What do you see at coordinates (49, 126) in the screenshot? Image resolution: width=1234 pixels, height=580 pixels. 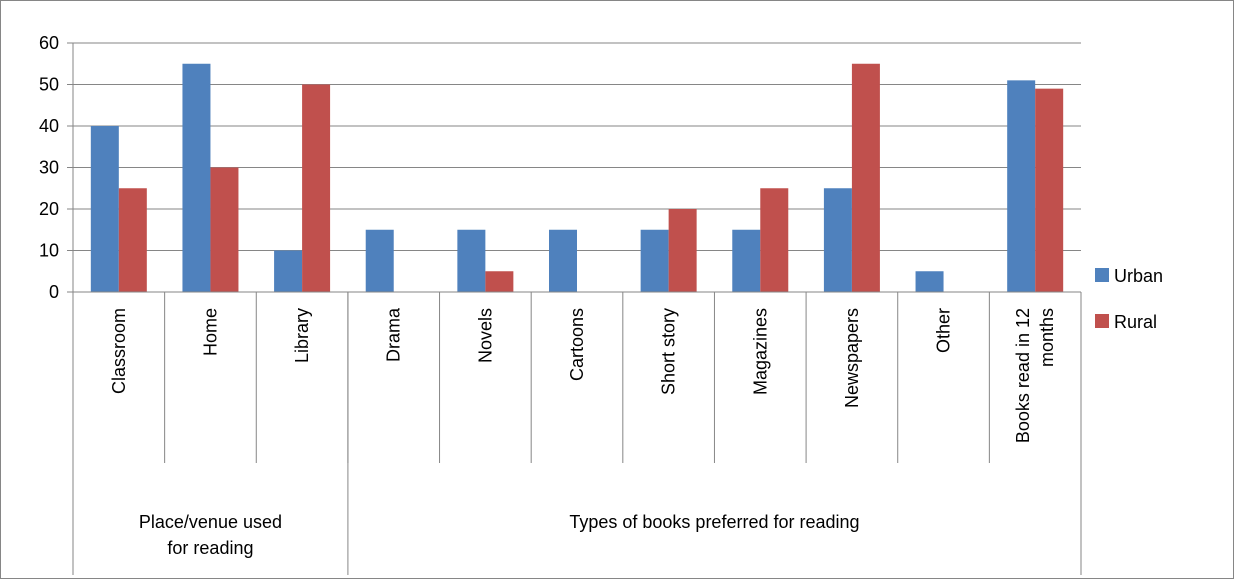 I see `y-tick-label: 40` at bounding box center [49, 126].